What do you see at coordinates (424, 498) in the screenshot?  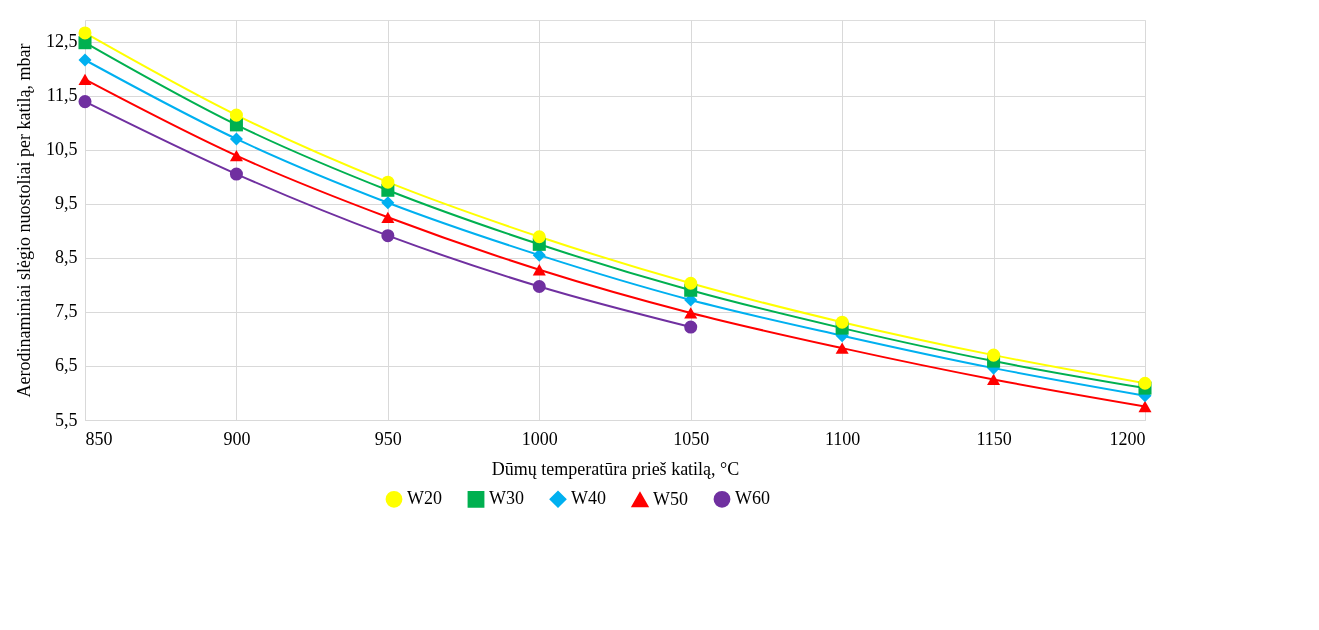 I see `legend-label: W20` at bounding box center [424, 498].